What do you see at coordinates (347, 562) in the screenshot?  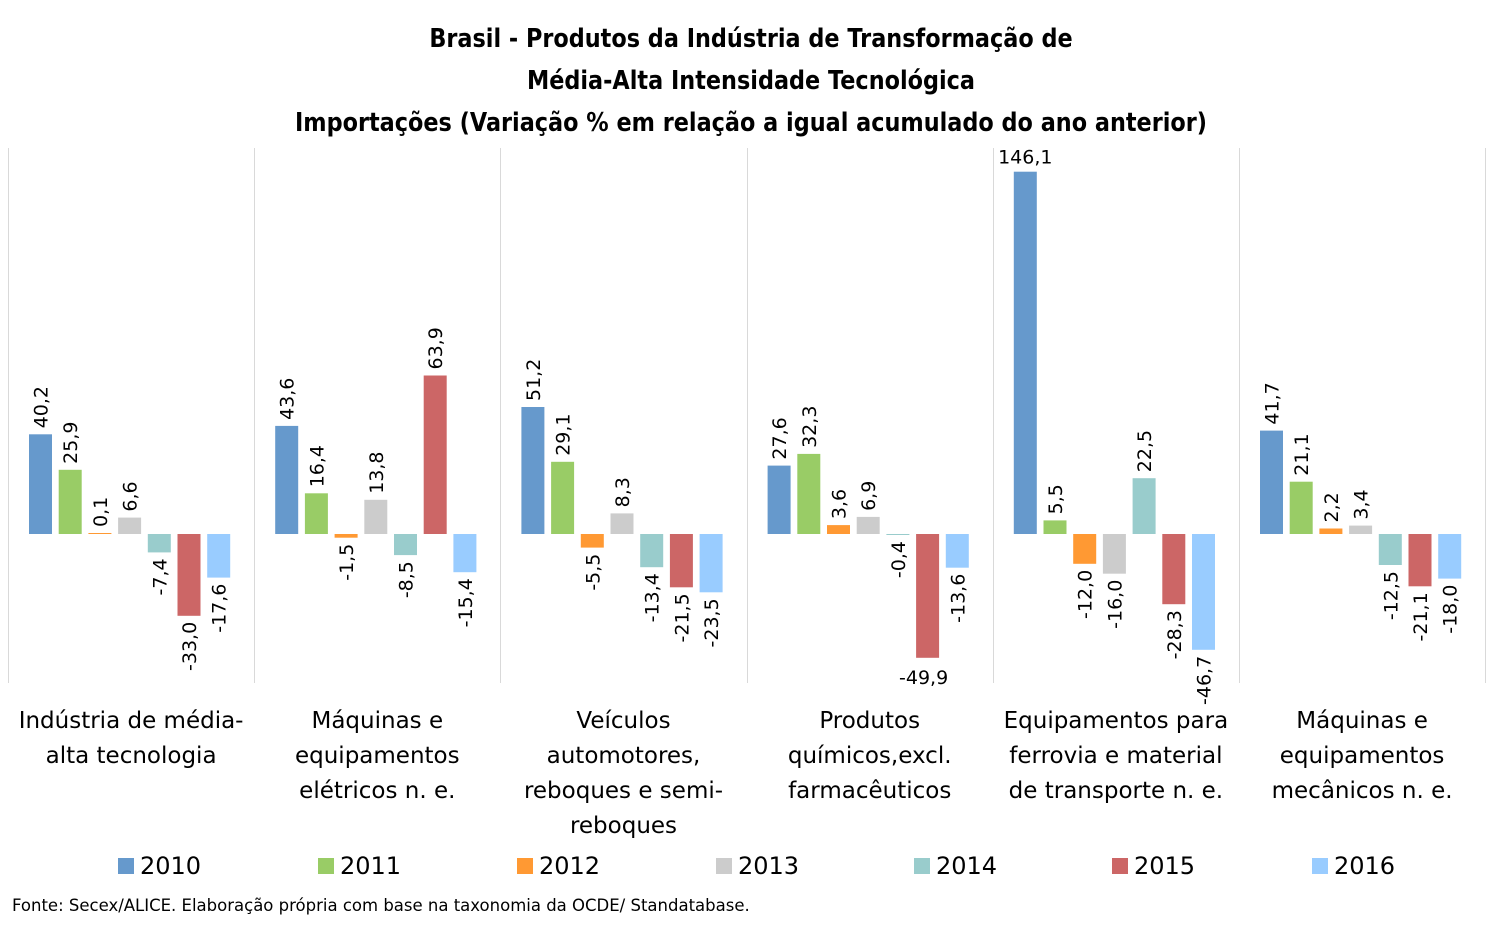 I see `data-label: -1,5` at bounding box center [347, 562].